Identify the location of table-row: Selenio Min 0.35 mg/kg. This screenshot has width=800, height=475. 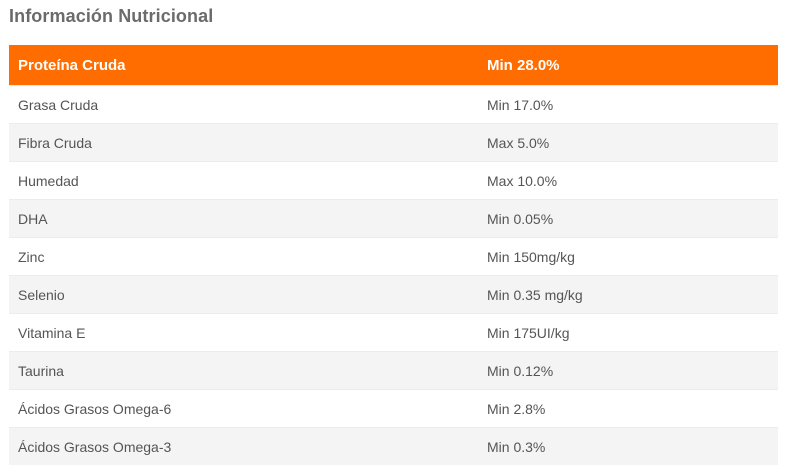
(393, 294).